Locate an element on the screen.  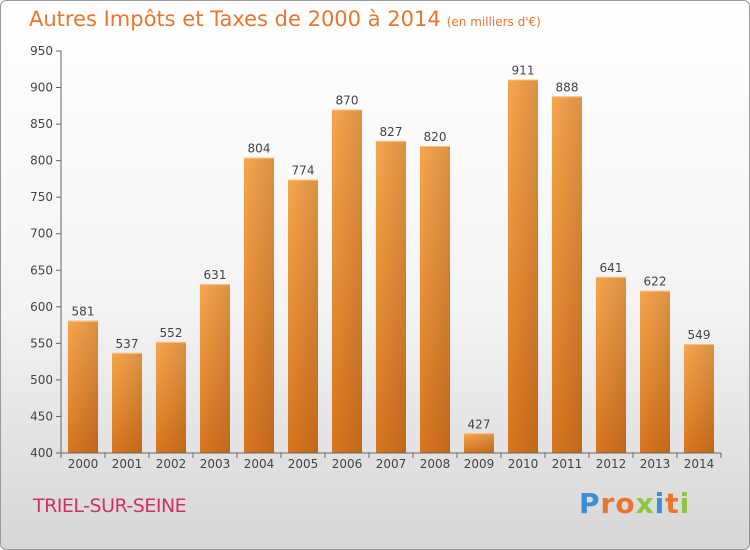
x-tick-label: 2001 is located at coordinates (127, 464).